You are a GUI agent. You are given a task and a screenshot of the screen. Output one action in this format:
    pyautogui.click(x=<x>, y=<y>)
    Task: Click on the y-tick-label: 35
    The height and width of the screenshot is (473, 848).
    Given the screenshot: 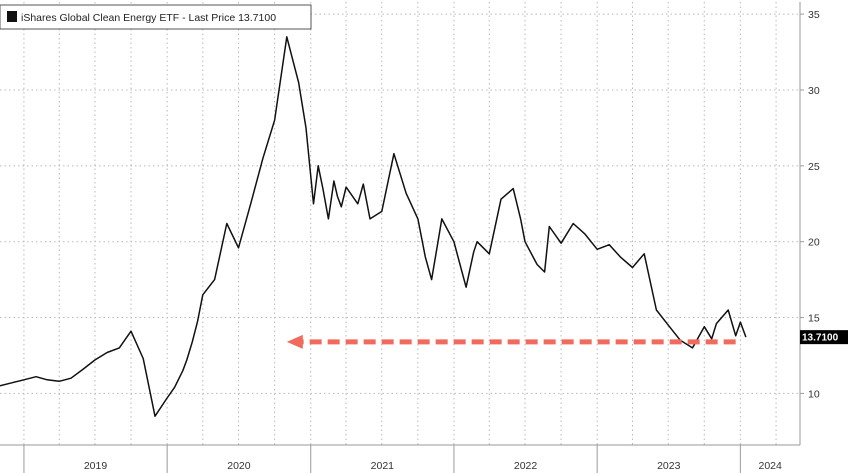 What is the action you would take?
    pyautogui.click(x=814, y=15)
    